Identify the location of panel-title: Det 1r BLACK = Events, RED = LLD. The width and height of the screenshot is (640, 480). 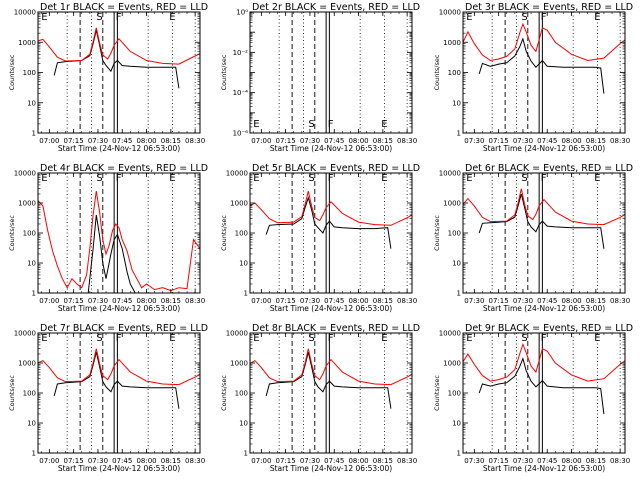
(124, 7).